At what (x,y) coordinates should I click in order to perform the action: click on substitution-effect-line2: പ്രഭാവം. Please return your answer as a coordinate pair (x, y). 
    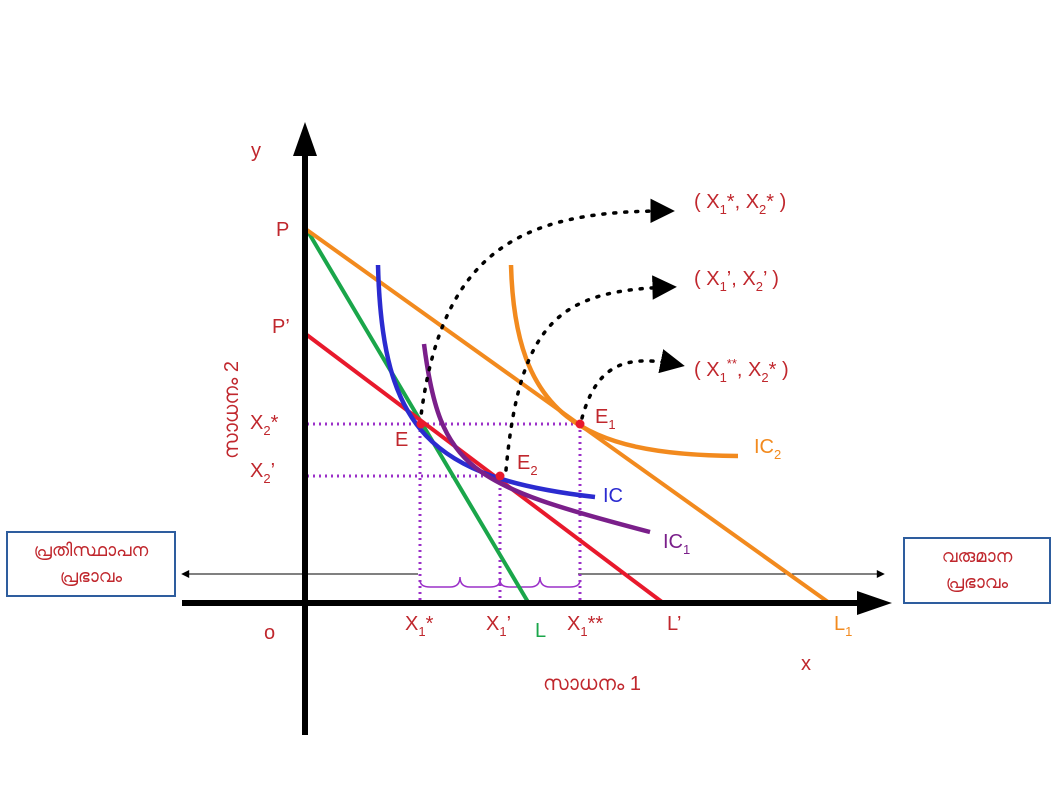
    Looking at the image, I should click on (91, 576).